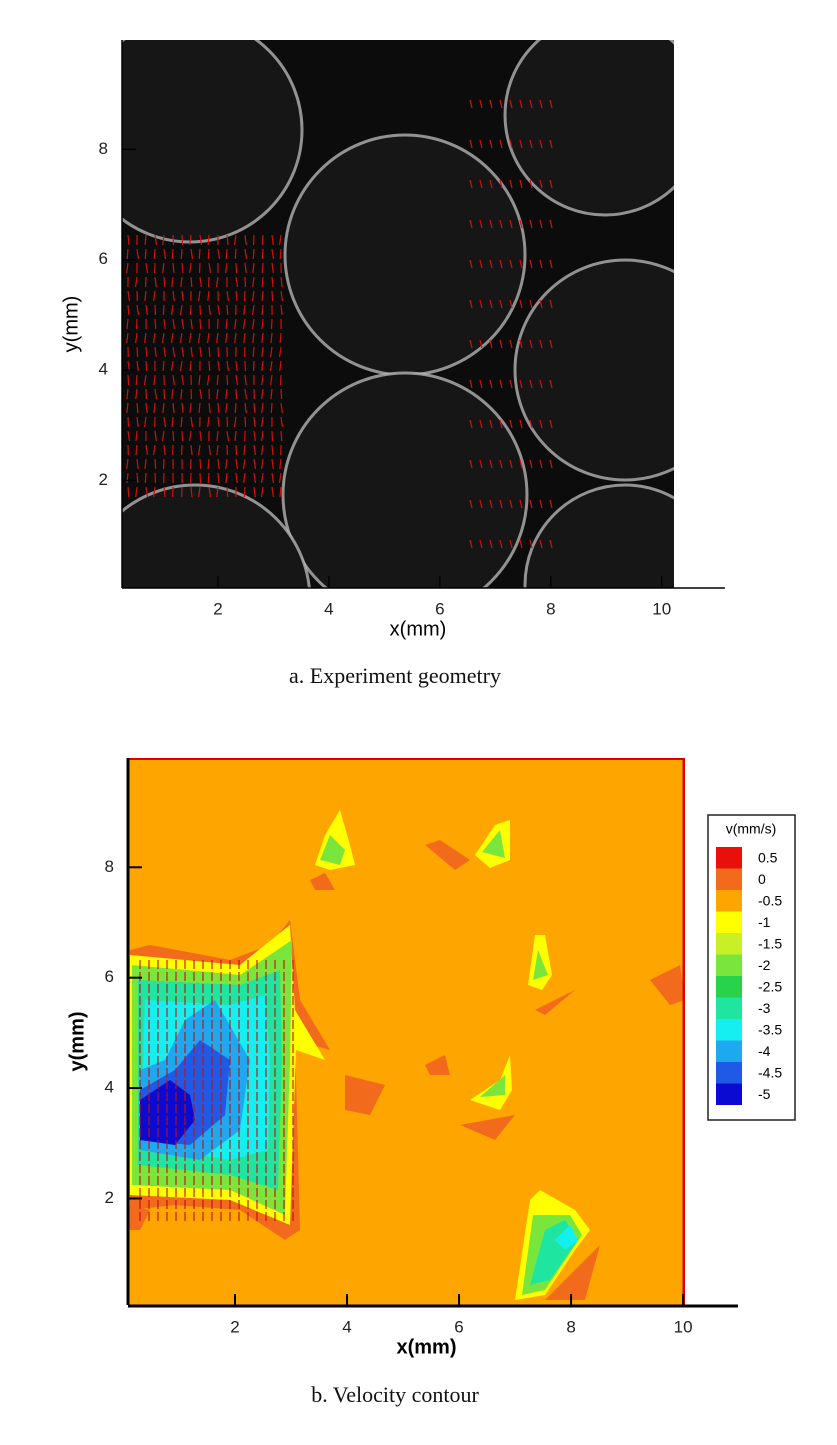 The image size is (837, 1445). Describe the element at coordinates (768, 858) in the screenshot. I see `colorbar-label: 0.5` at that location.